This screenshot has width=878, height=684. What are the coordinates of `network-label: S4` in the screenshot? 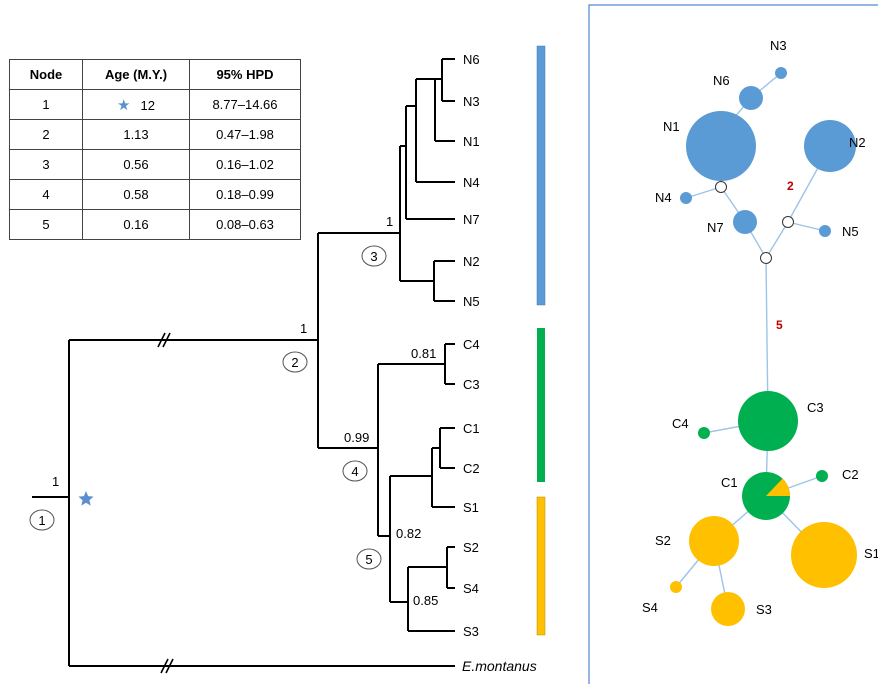 It's located at (650, 607).